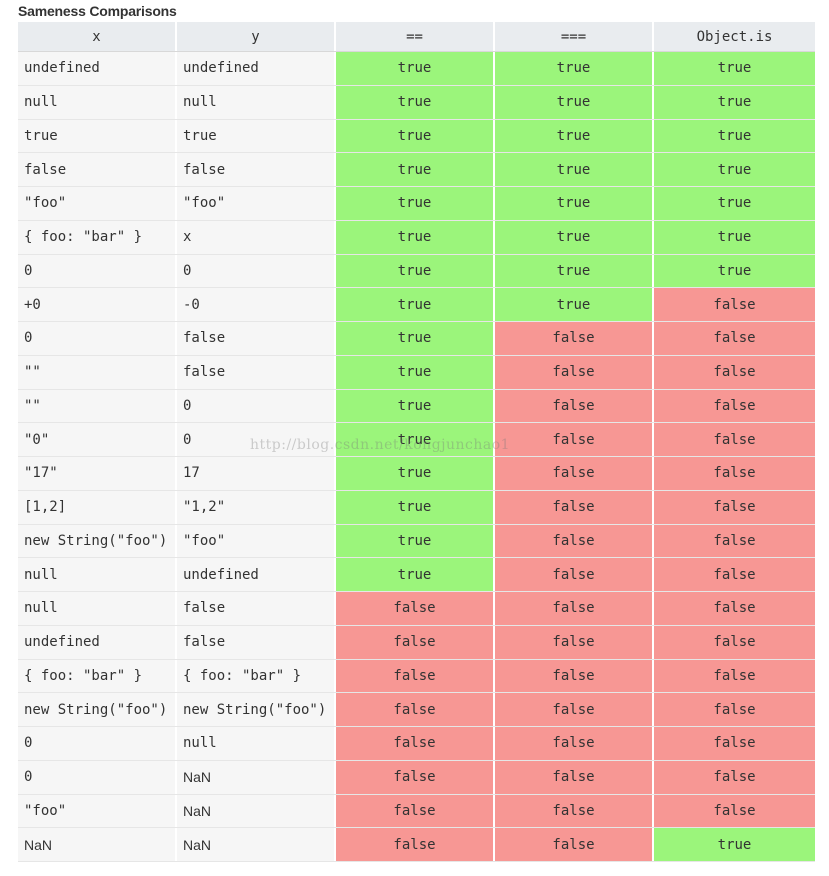 The height and width of the screenshot is (876, 829). What do you see at coordinates (97, 136) in the screenshot?
I see `cell-x: true` at bounding box center [97, 136].